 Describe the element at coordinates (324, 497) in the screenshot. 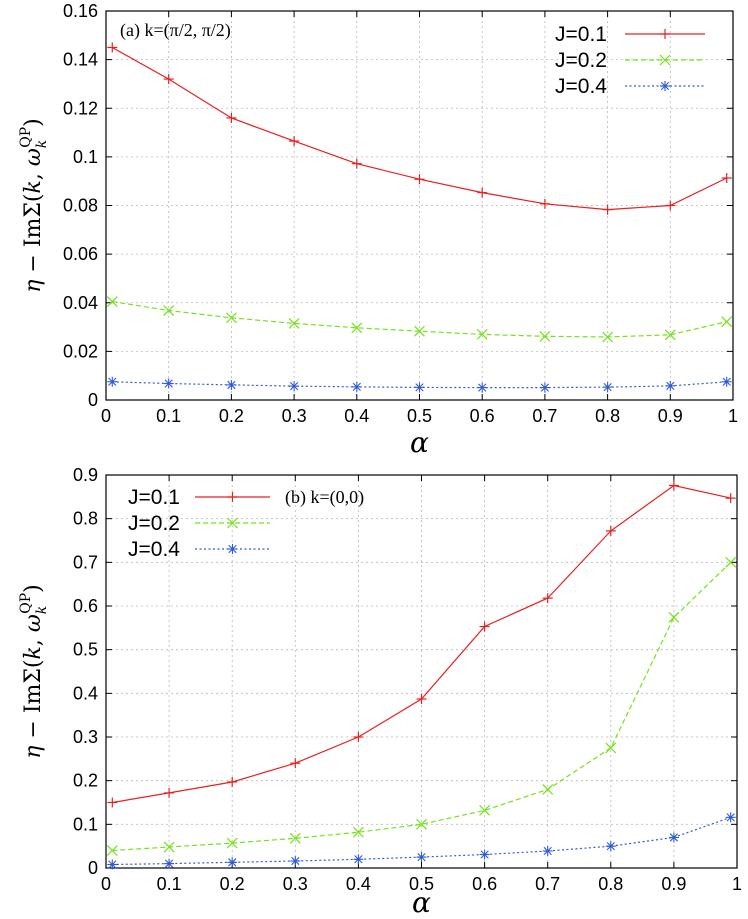

I see `panel-annotation: (b) k=(0,0)` at that location.